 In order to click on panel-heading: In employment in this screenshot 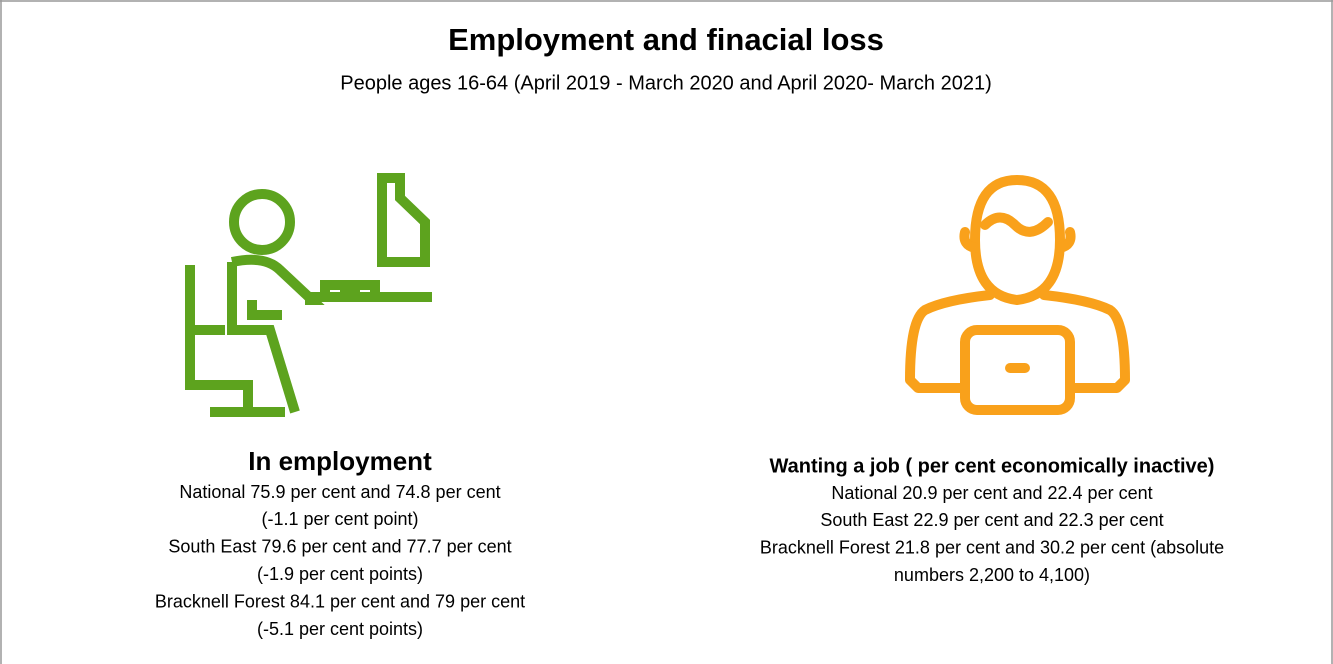, I will do `click(340, 461)`.